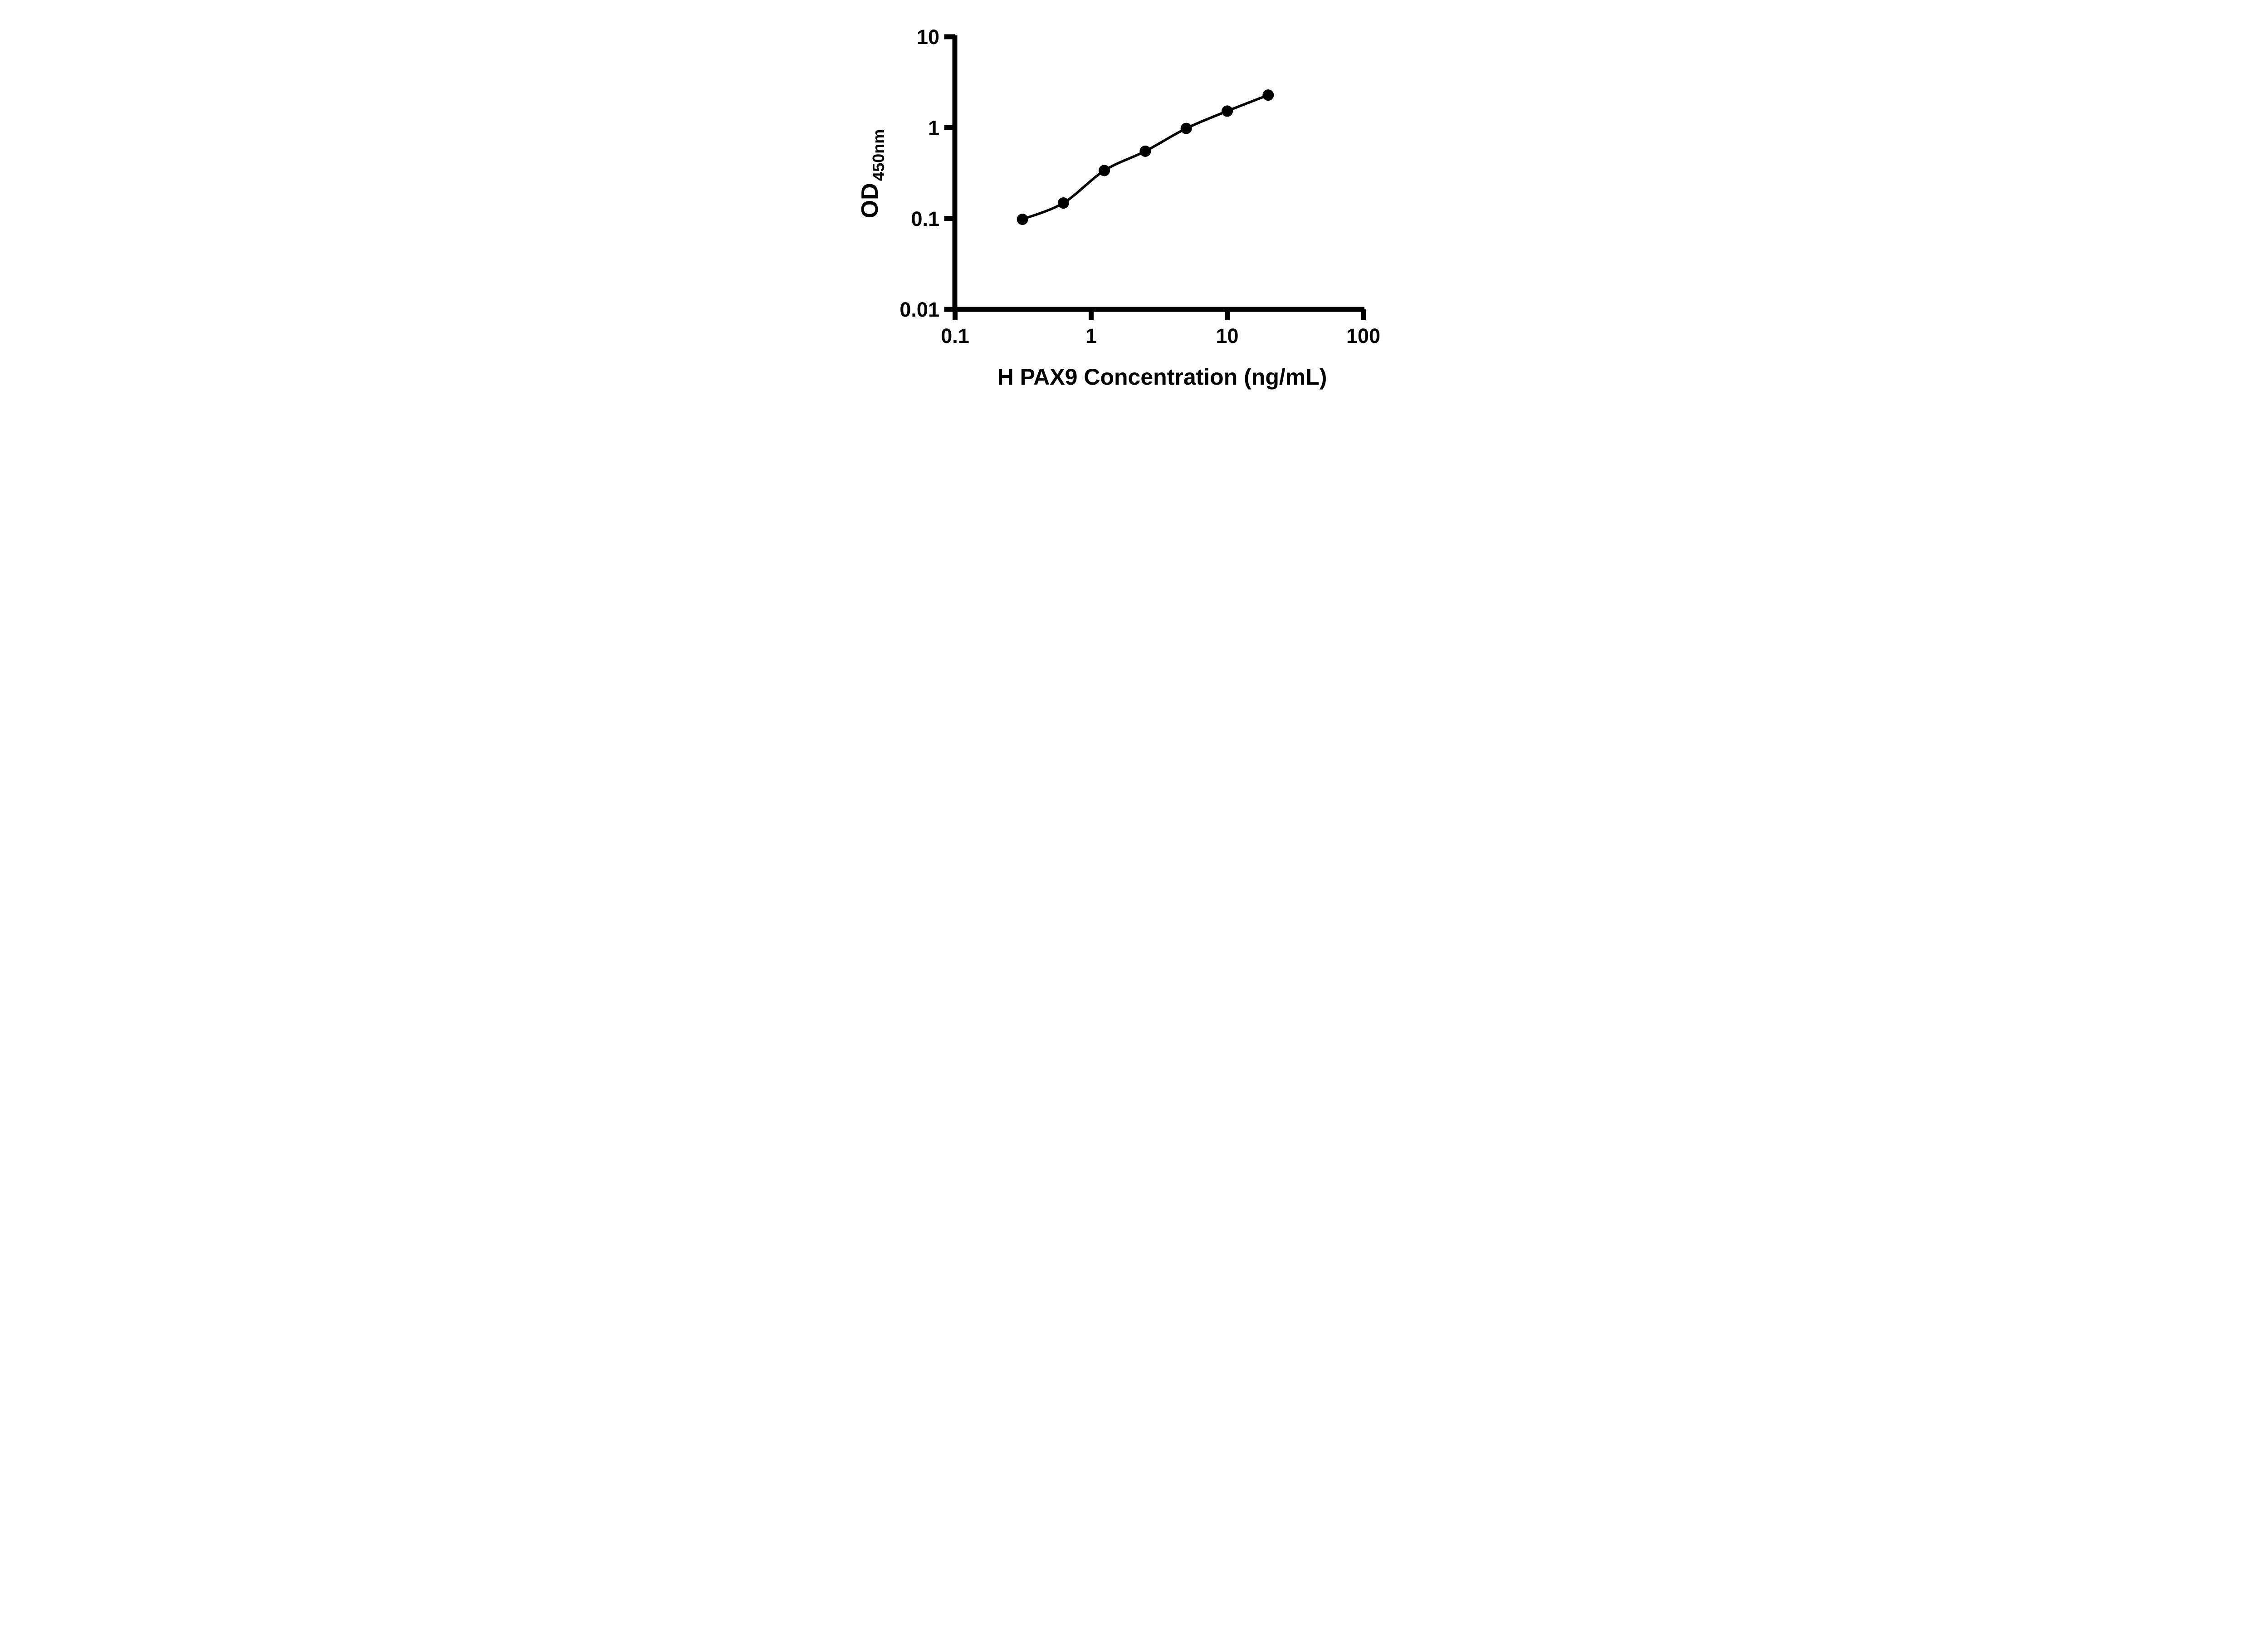  What do you see at coordinates (1227, 335) in the screenshot?
I see `x-tick-label: 10` at bounding box center [1227, 335].